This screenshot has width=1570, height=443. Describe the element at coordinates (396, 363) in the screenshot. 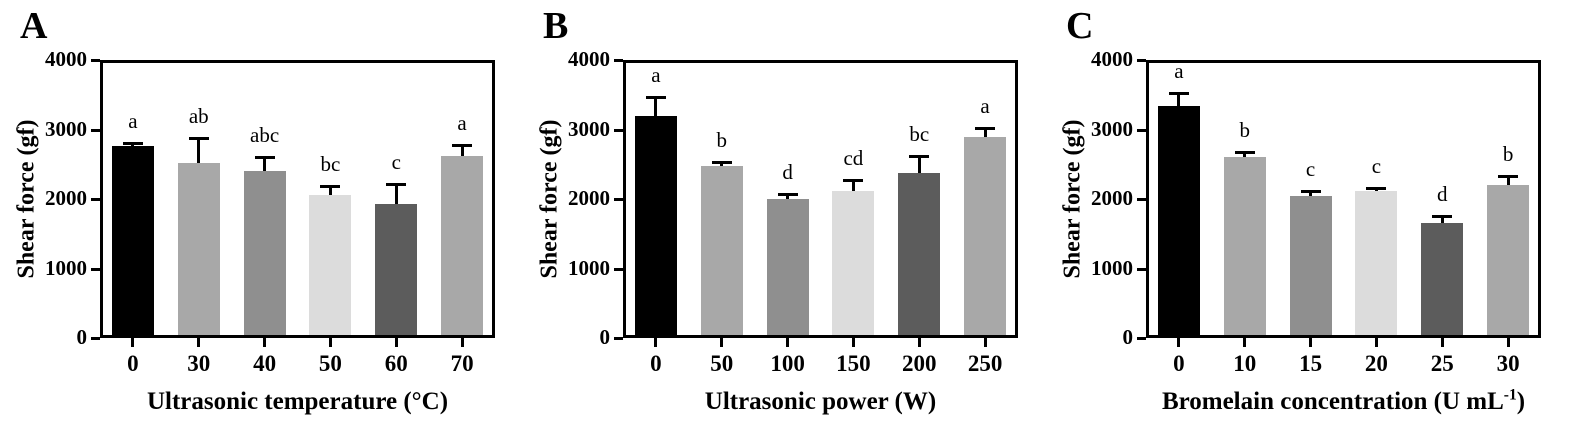

I see `x-axis-tick-label: 60` at that location.